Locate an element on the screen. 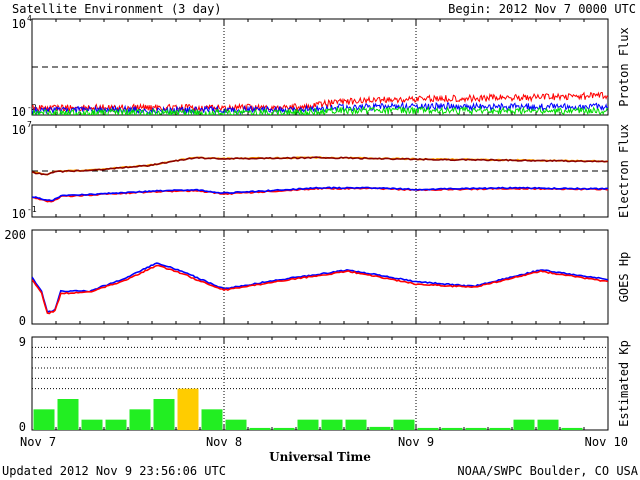  y-tick-bottom-exponent: -1 is located at coordinates (32, 209).